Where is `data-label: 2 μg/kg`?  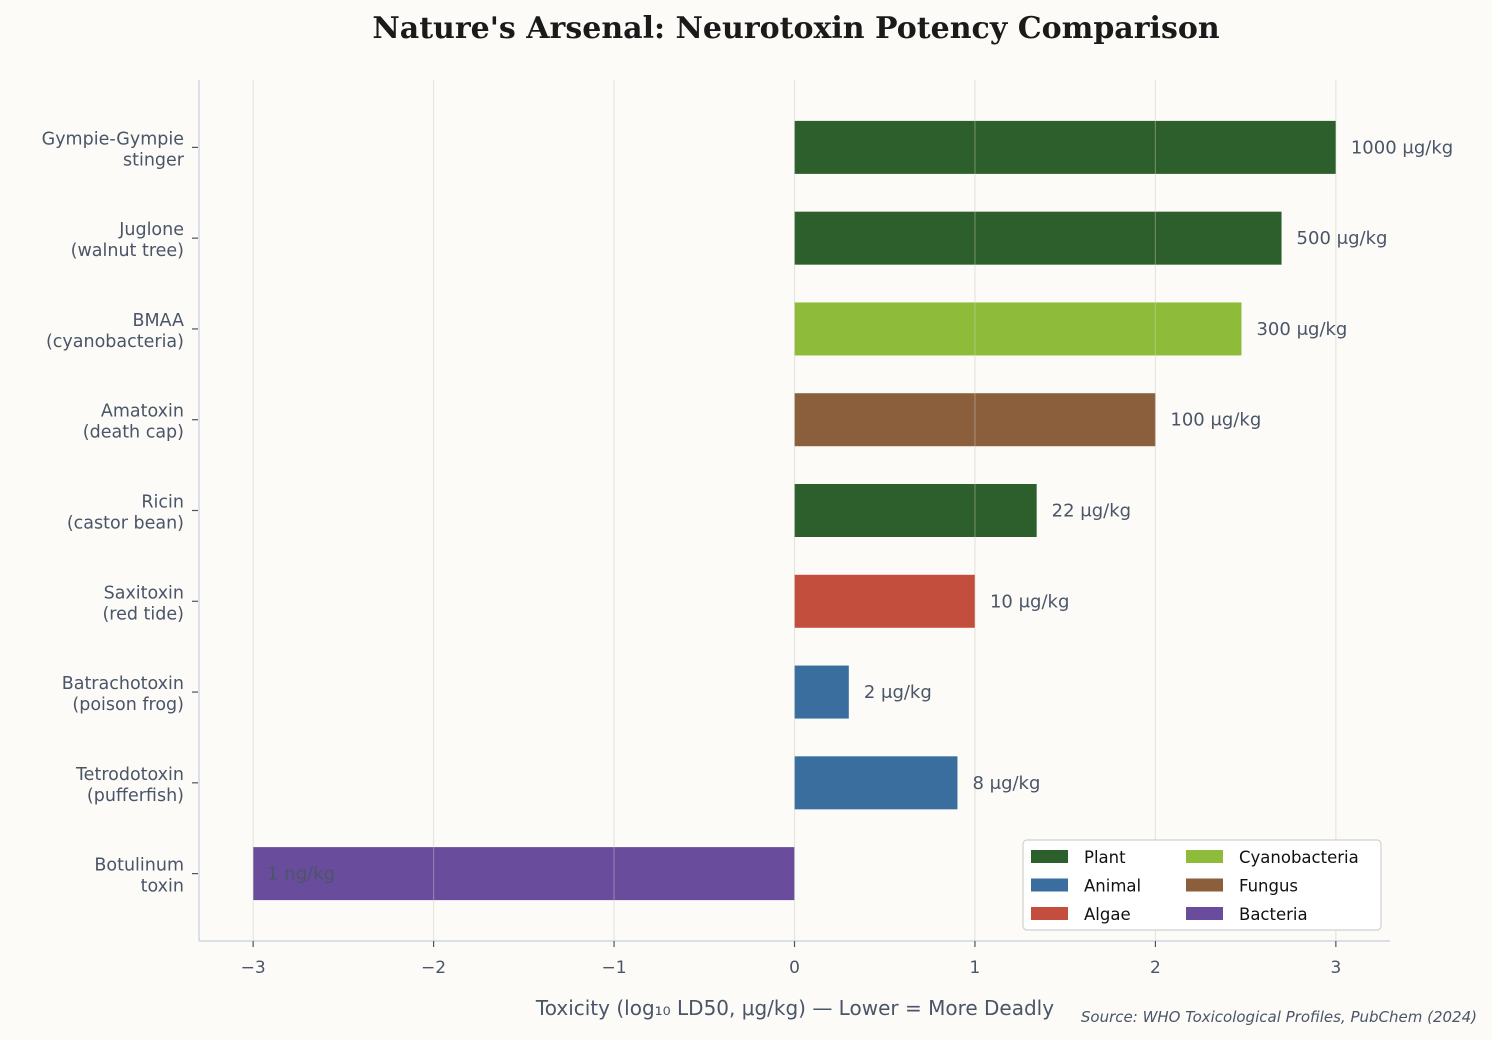
data-label: 2 μg/kg is located at coordinates (898, 692).